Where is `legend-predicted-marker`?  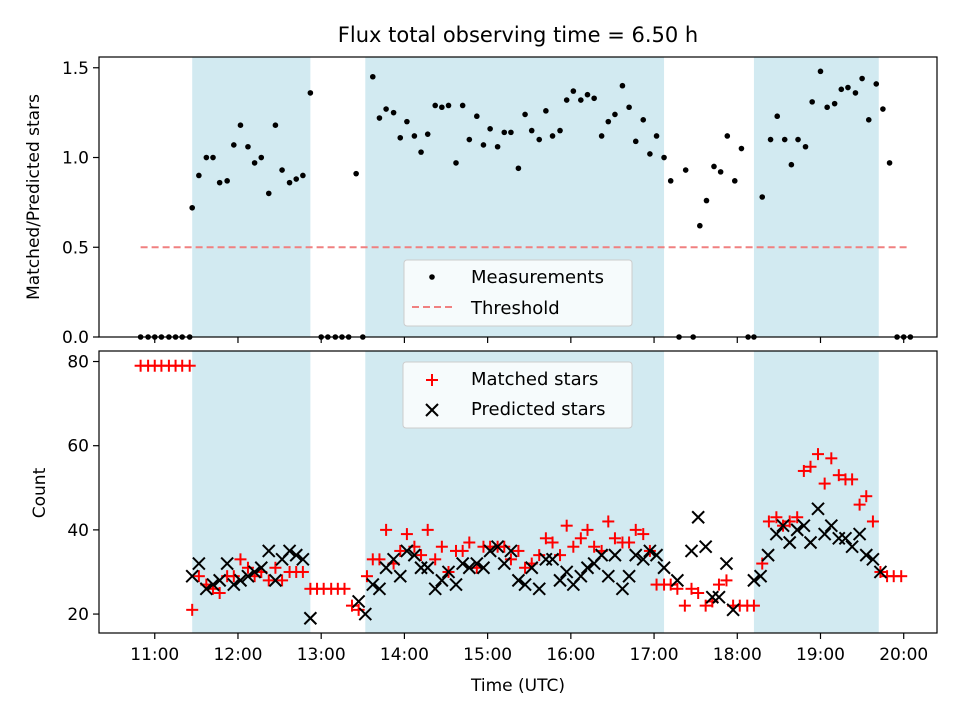
legend-predicted-marker is located at coordinates (432, 410).